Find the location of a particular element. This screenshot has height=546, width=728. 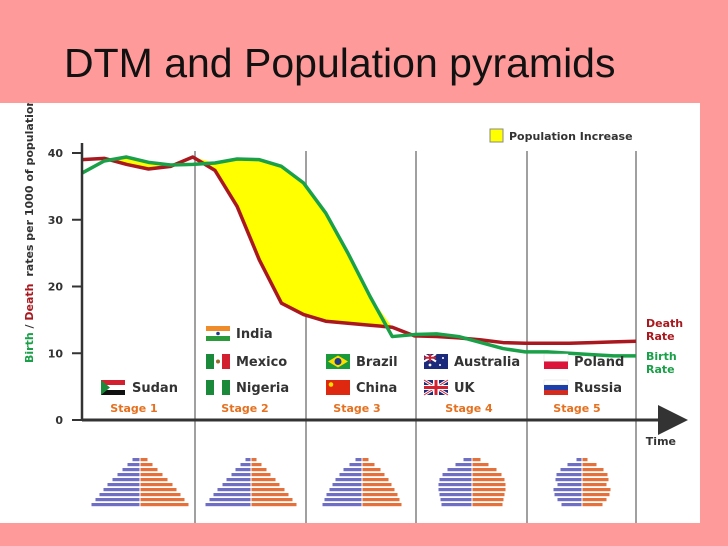

birth-rate-label-line2: Rate is located at coordinates (660, 369).